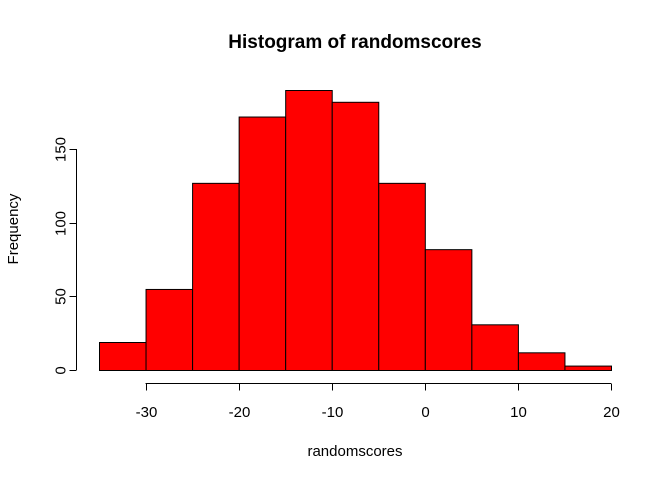 This screenshot has width=672, height=480. I want to click on x-axis-label: randomscores, so click(354, 451).